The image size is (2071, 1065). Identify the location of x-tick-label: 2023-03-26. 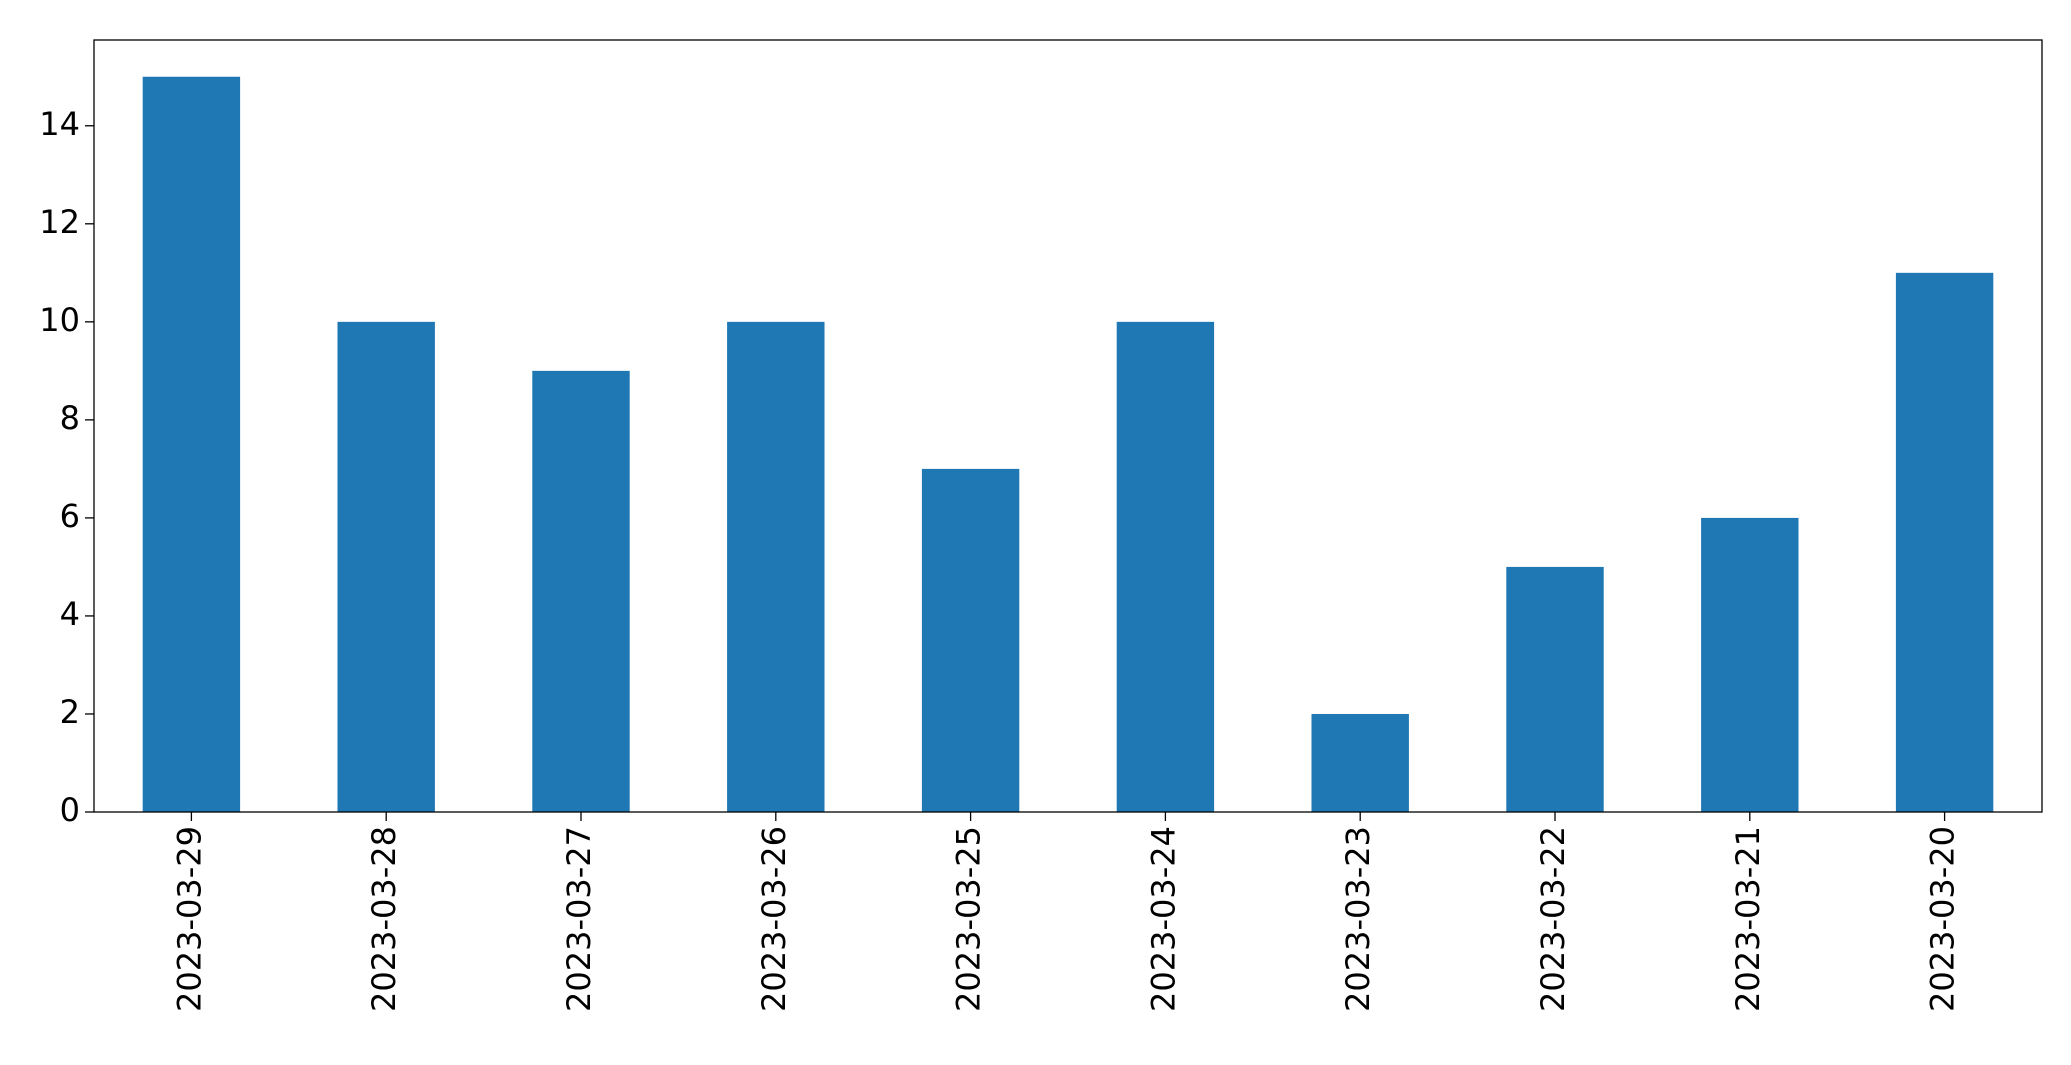
(774, 919).